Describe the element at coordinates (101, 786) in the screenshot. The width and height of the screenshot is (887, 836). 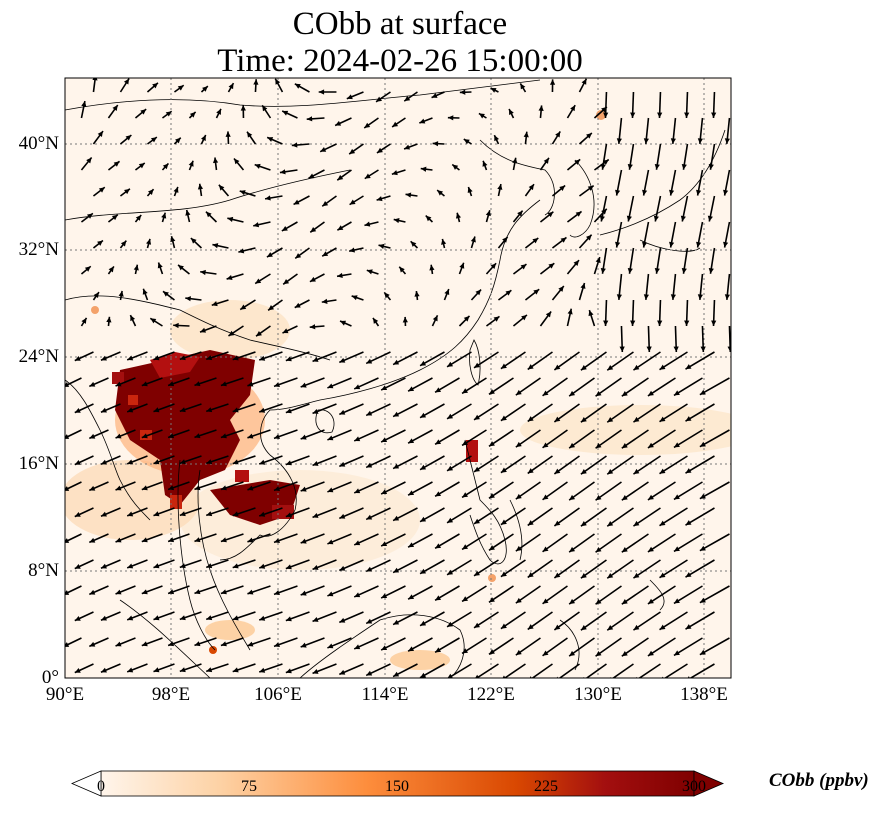
I see `colorbar-tick: 0` at that location.